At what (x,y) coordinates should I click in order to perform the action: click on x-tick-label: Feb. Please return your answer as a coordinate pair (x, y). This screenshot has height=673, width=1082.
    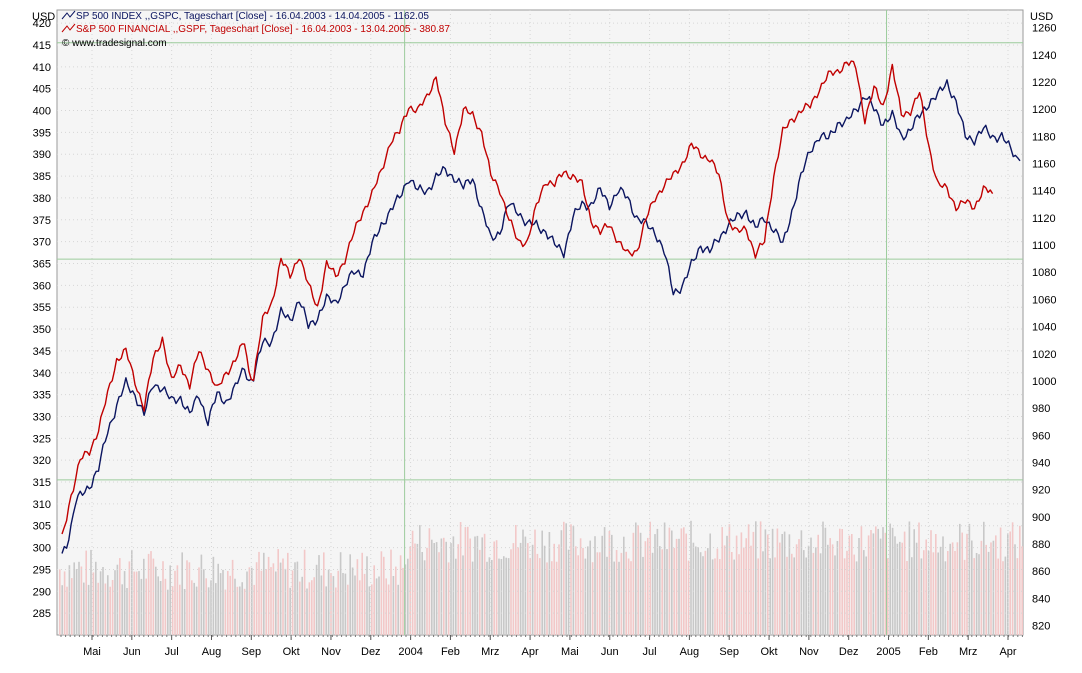
    Looking at the image, I should click on (450, 652).